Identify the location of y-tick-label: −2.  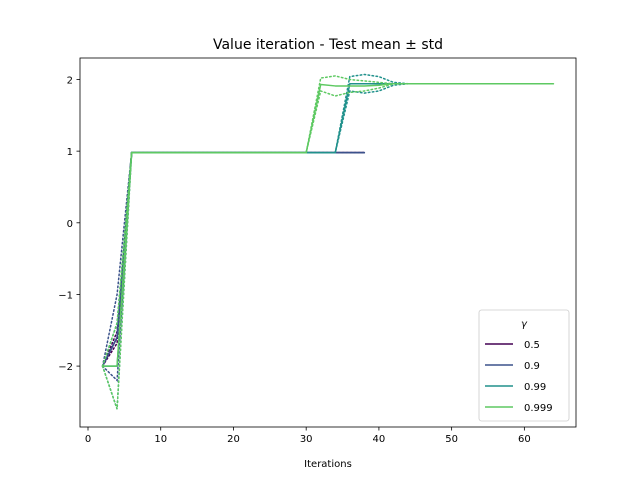
(65, 367).